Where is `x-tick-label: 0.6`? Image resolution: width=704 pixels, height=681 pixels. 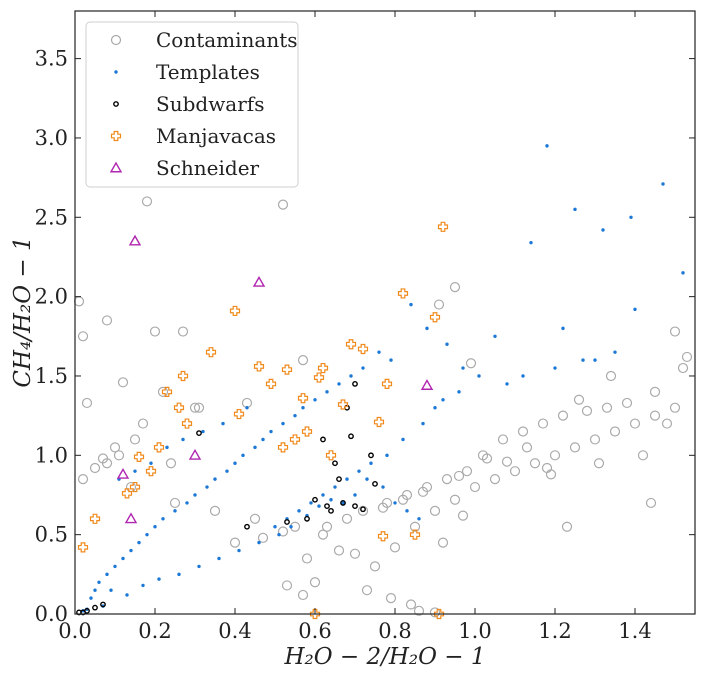
x-tick-label: 0.6 is located at coordinates (314, 631).